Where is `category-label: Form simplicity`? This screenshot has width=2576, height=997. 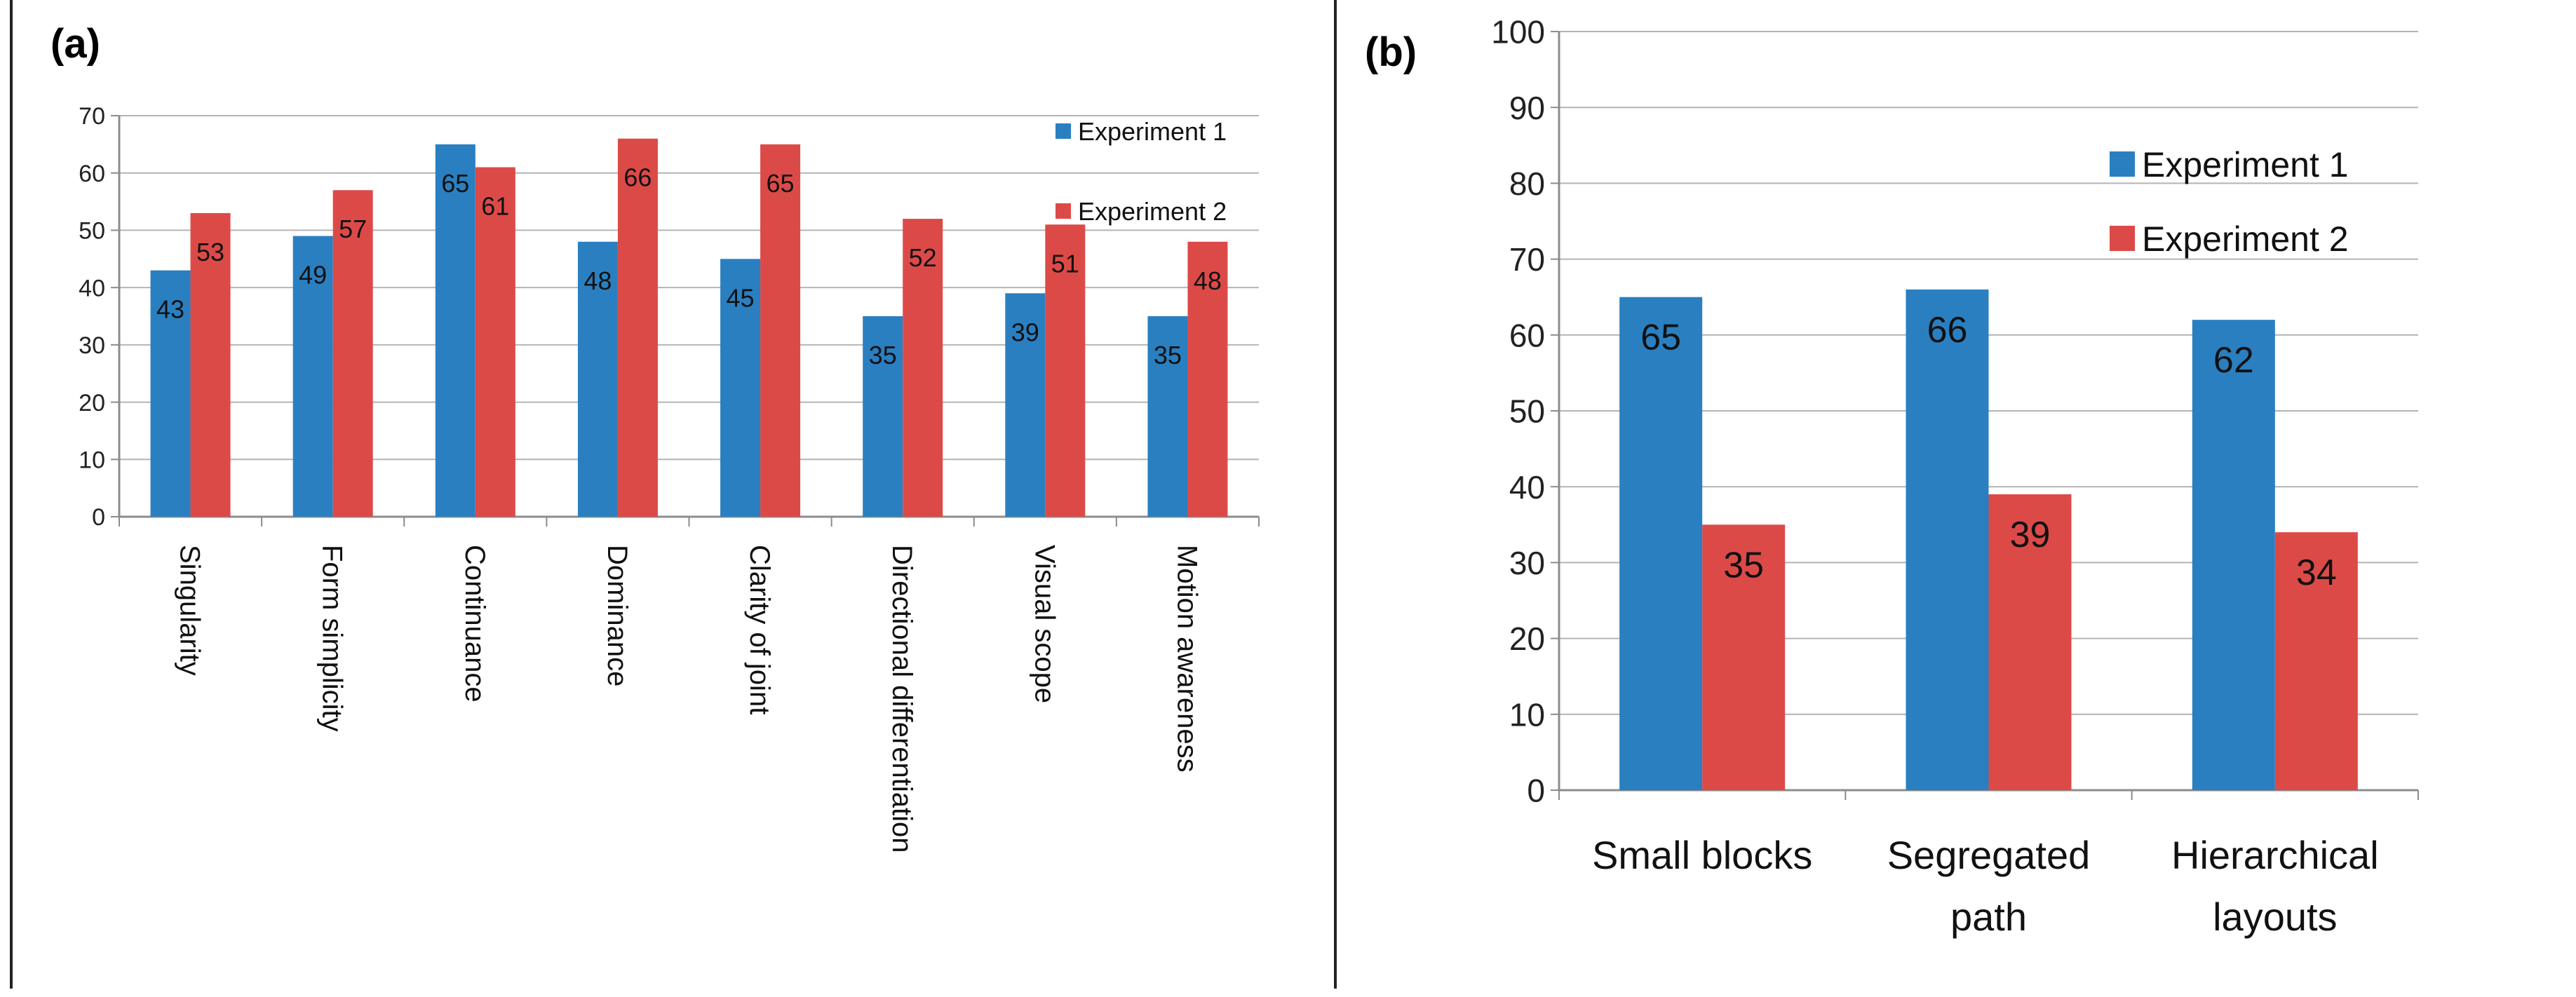 category-label: Form simplicity is located at coordinates (332, 639).